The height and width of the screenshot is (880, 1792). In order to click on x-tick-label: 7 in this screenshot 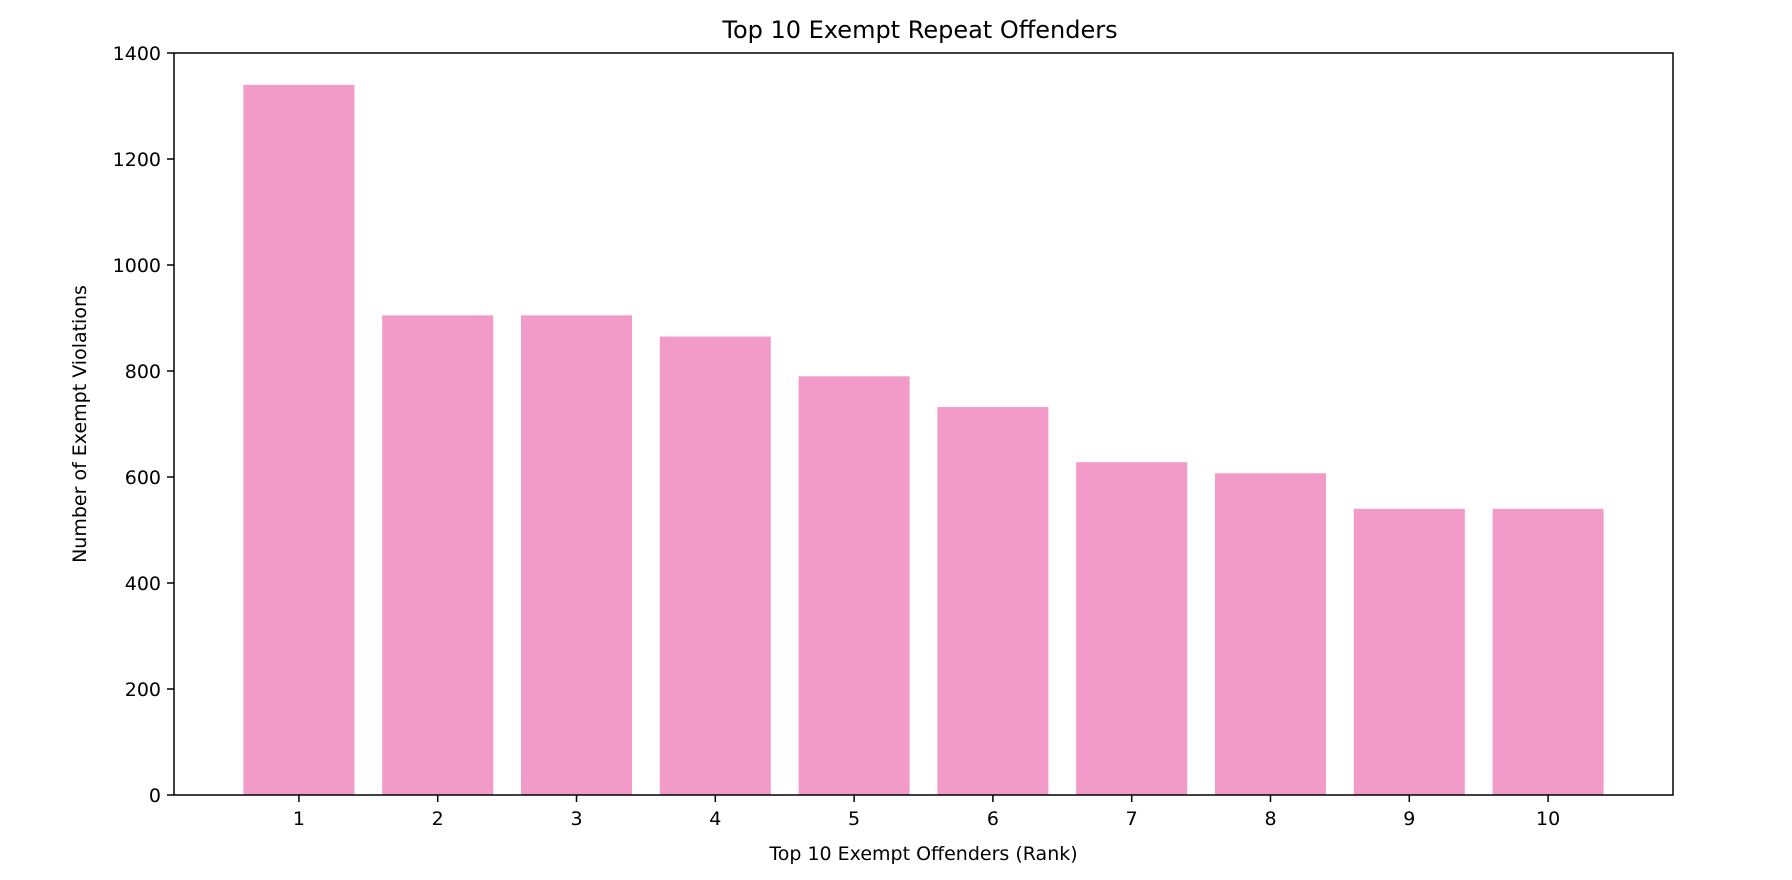, I will do `click(1132, 819)`.